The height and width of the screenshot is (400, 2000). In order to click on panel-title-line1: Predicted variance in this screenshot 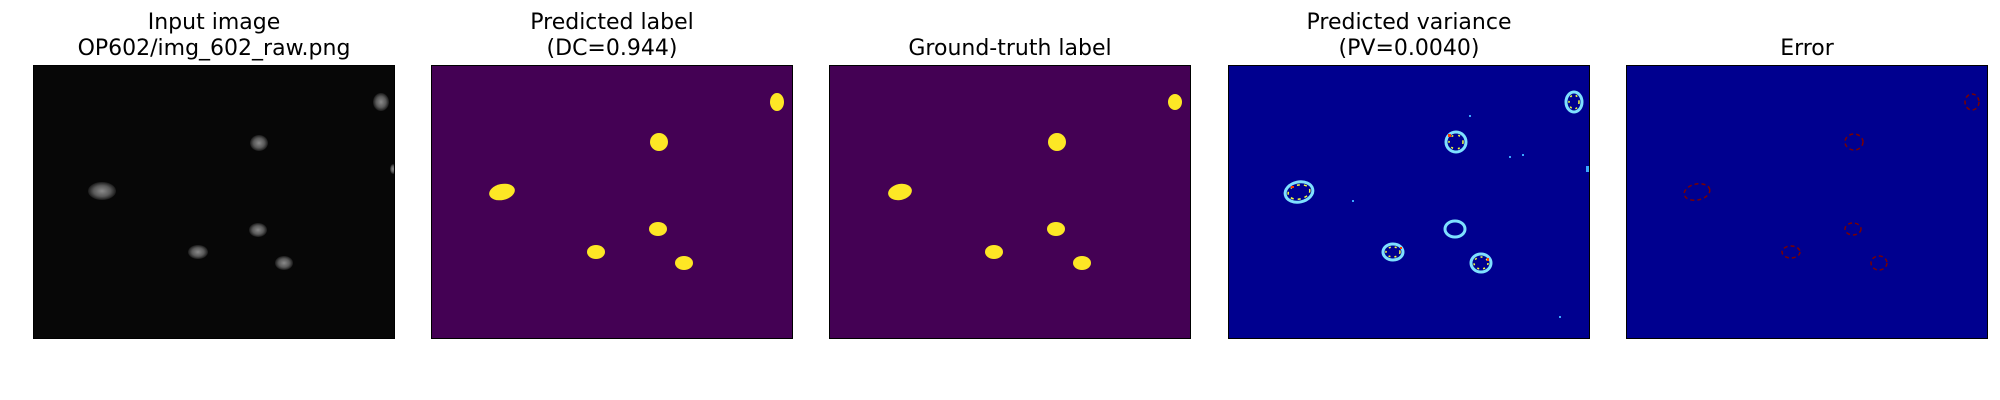, I will do `click(1409, 22)`.